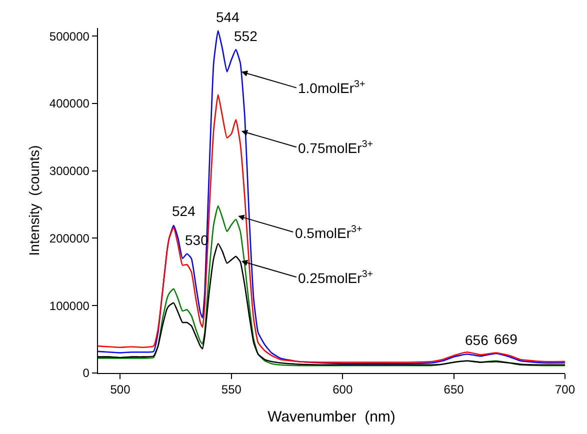 Image resolution: width=587 pixels, height=434 pixels. I want to click on x-tick-label: 500, so click(120, 389).